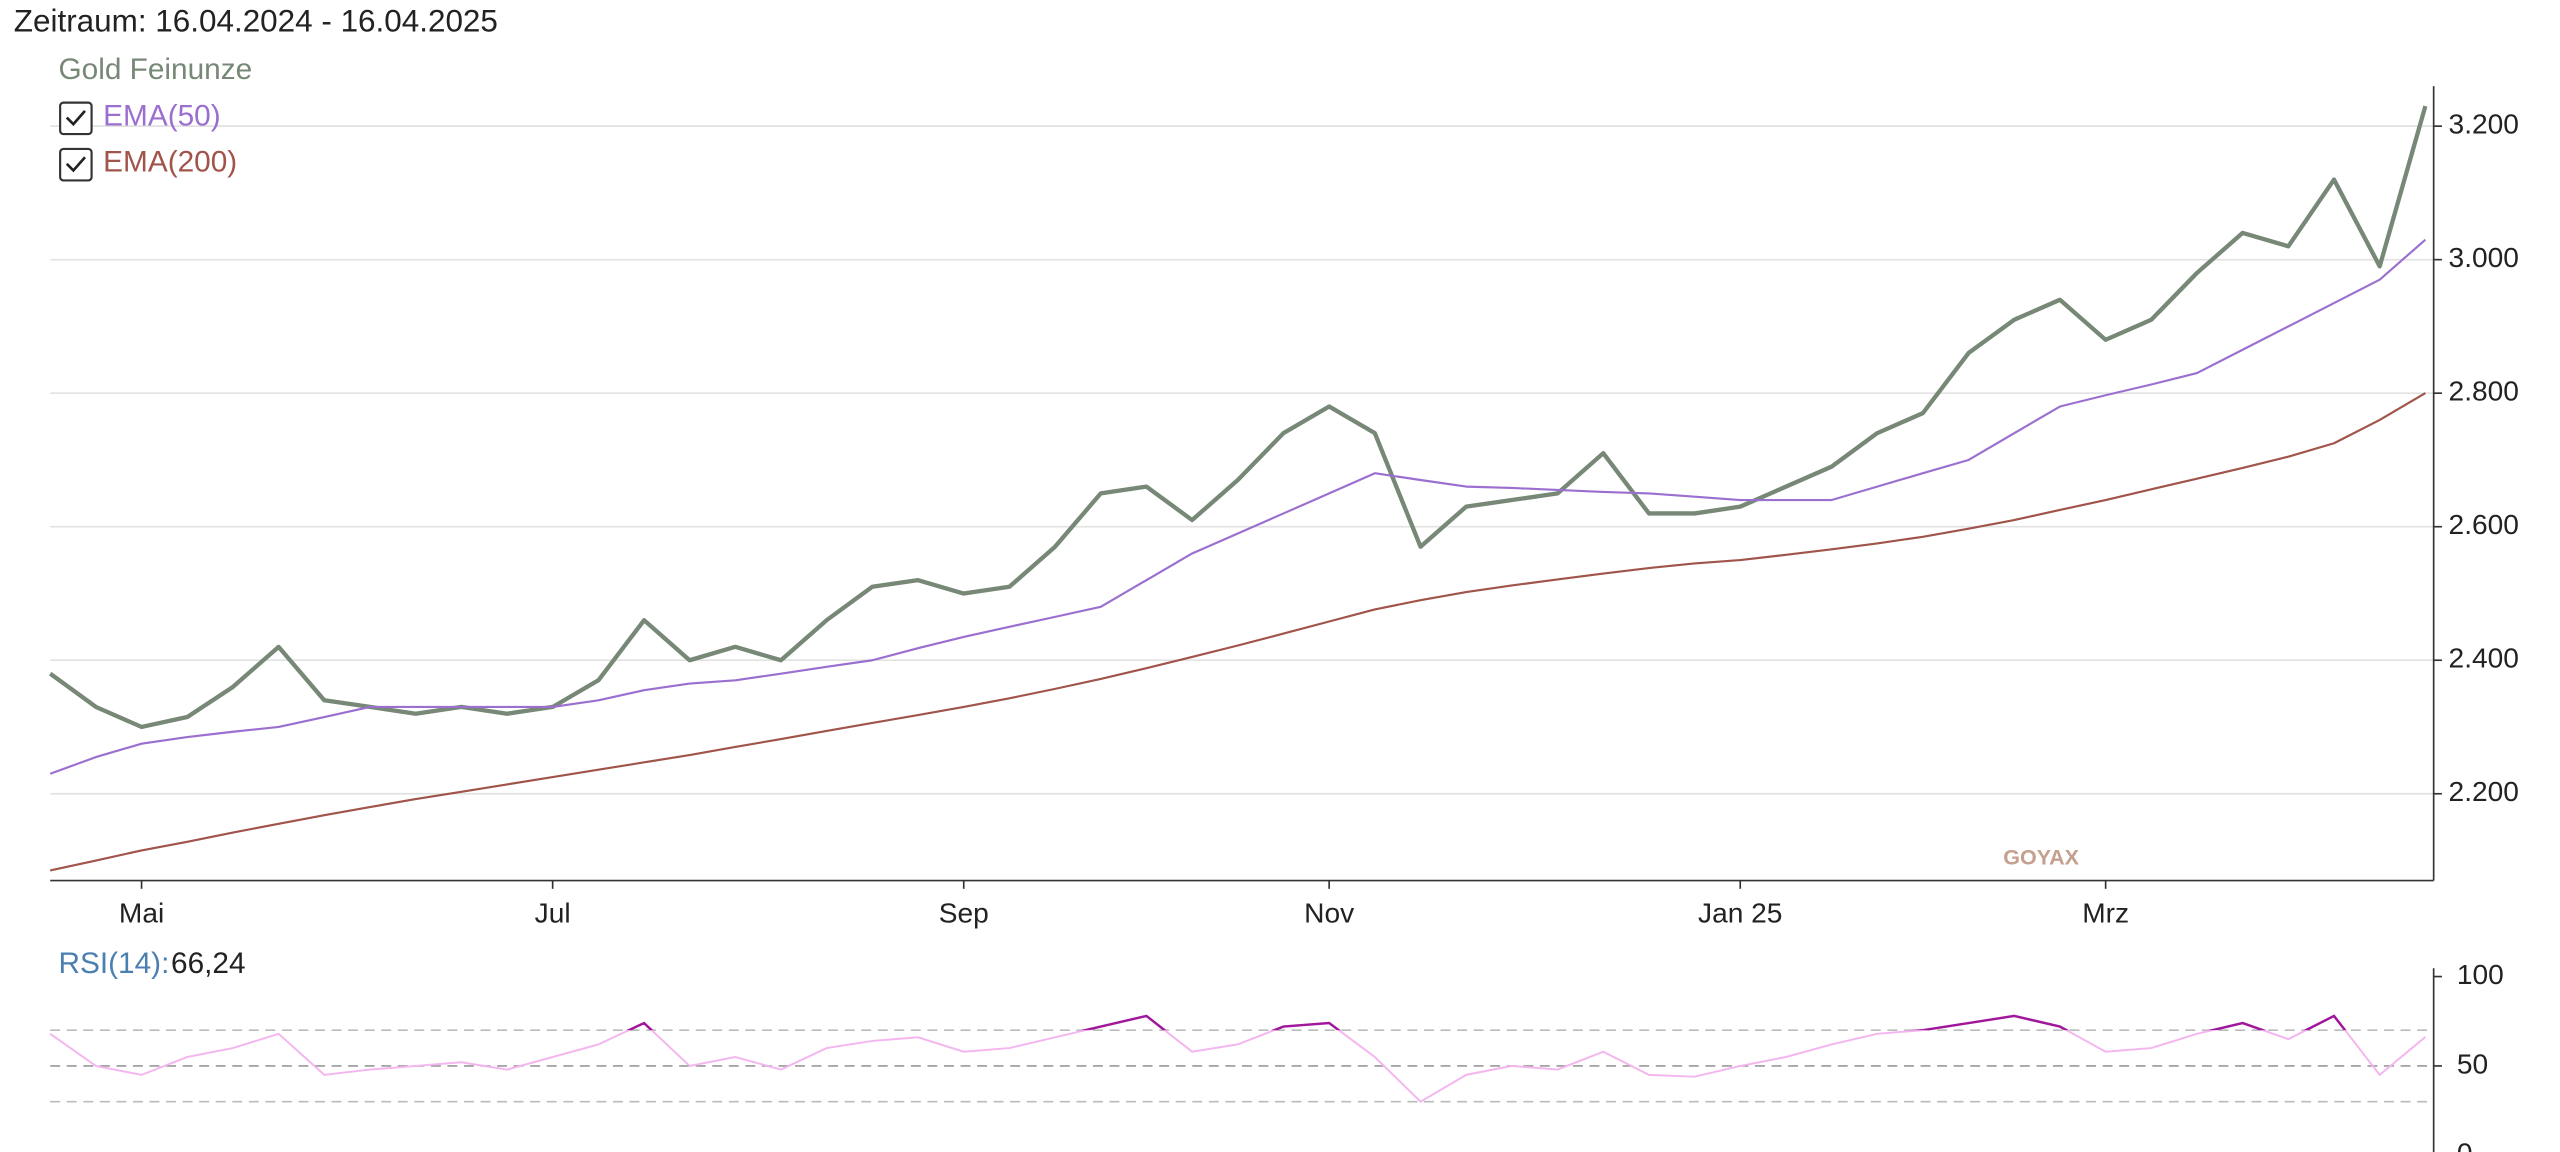  I want to click on y-tick-label: 0, so click(2465, 1145).